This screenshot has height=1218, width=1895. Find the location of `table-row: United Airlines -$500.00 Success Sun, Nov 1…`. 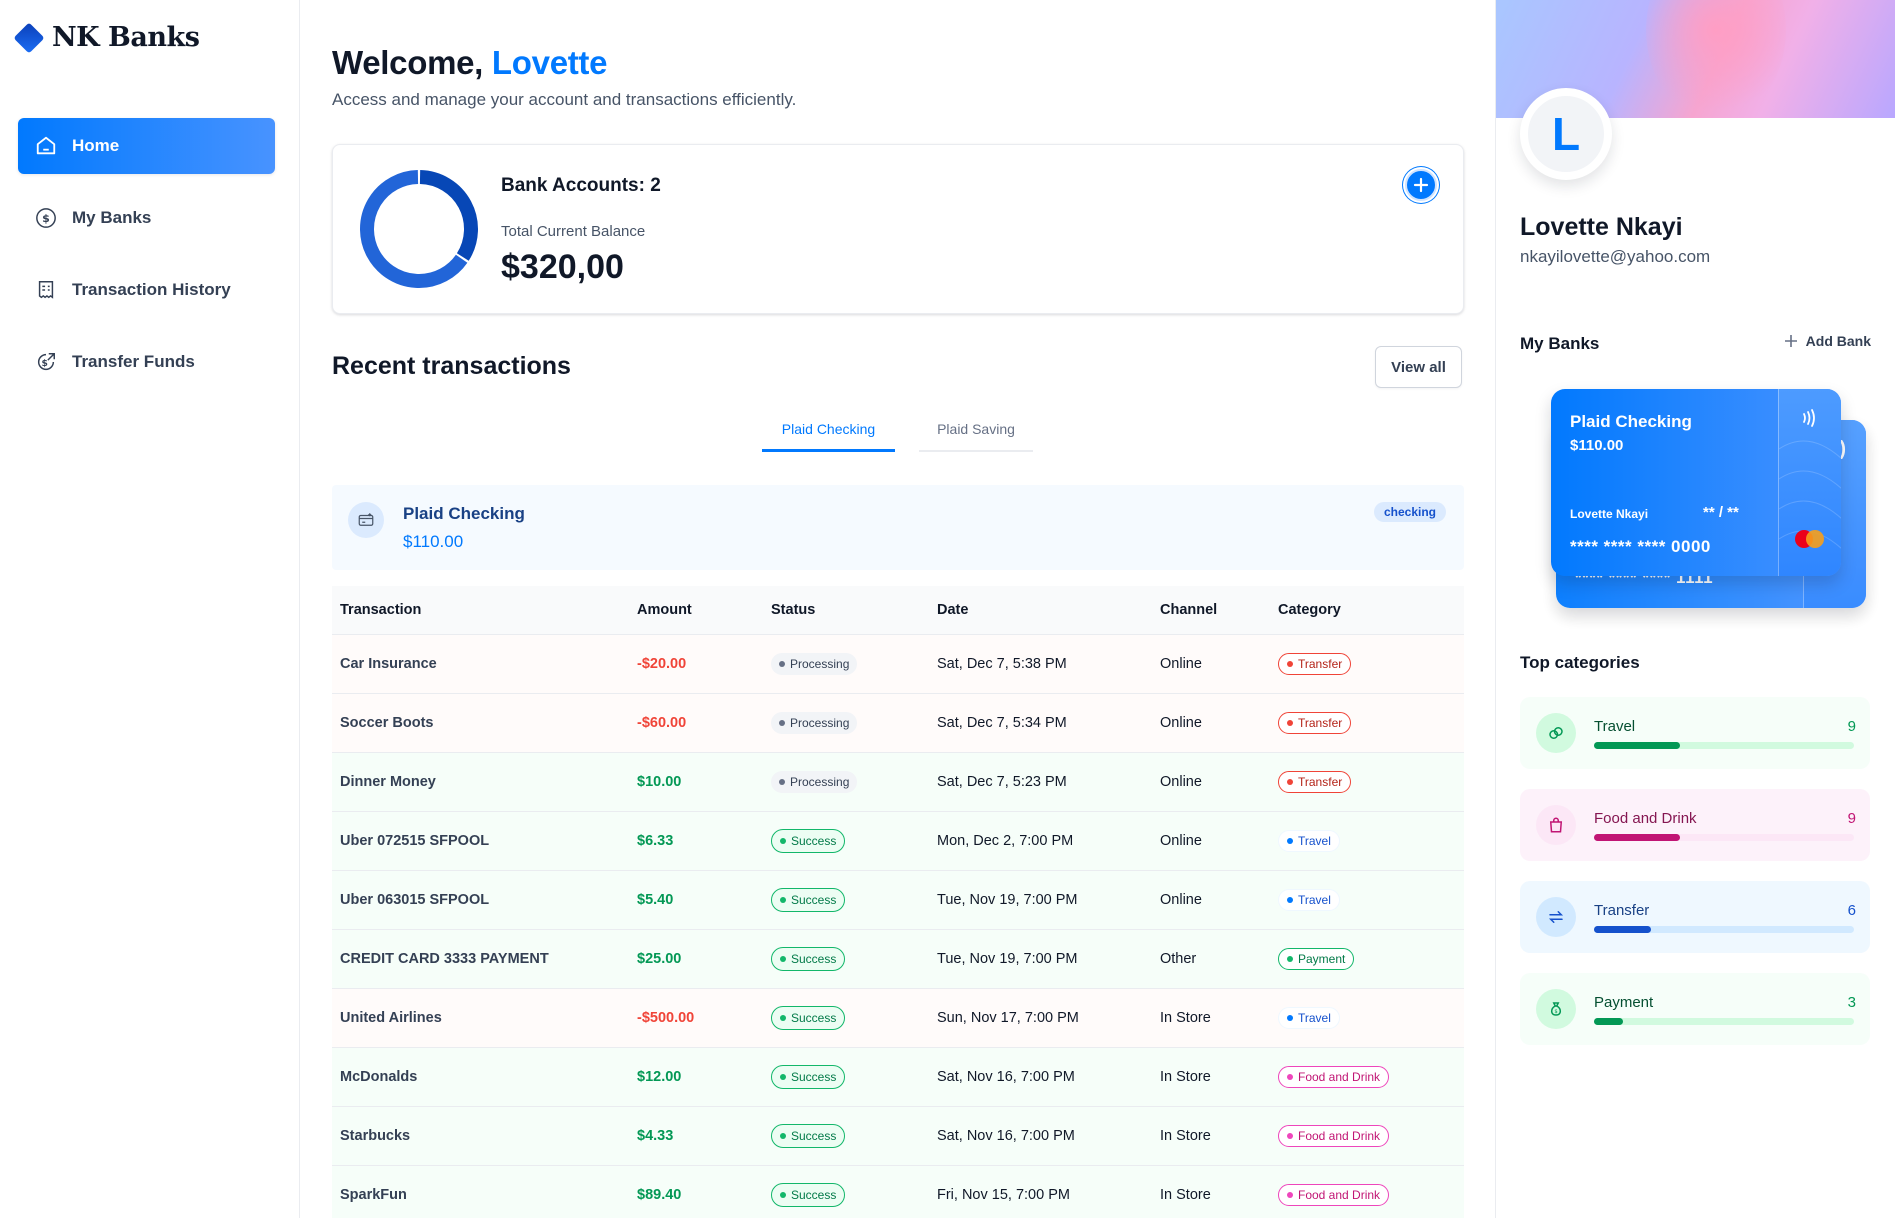

table-row: United Airlines -$500.00 Success Sun, Nov 1… is located at coordinates (898, 1018).